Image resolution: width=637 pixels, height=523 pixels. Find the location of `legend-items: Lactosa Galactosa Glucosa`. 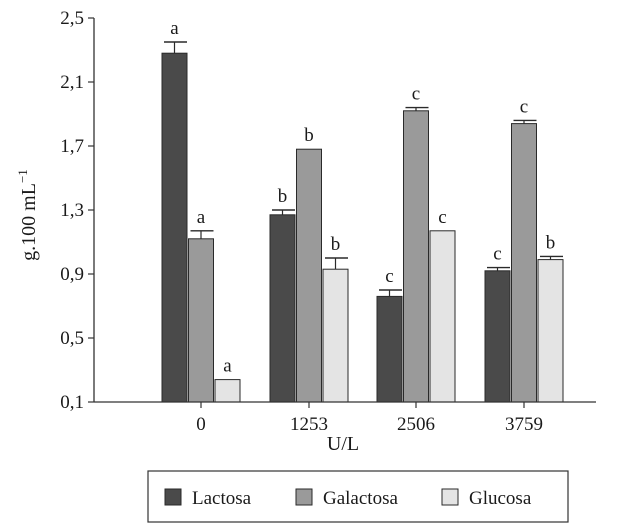

legend-items: Lactosa Galactosa Glucosa is located at coordinates (348, 498).